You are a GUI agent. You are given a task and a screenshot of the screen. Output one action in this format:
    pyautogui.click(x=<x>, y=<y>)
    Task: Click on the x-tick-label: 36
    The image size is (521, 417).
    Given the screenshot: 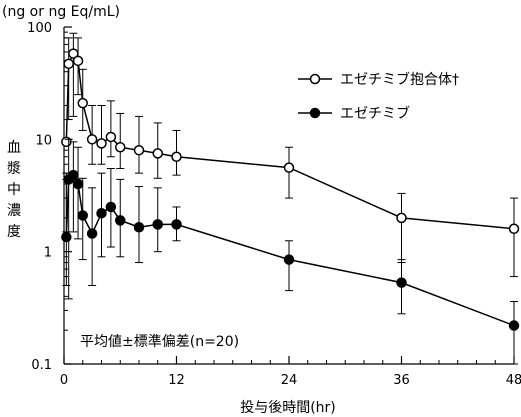 What is the action you would take?
    pyautogui.click(x=401, y=380)
    